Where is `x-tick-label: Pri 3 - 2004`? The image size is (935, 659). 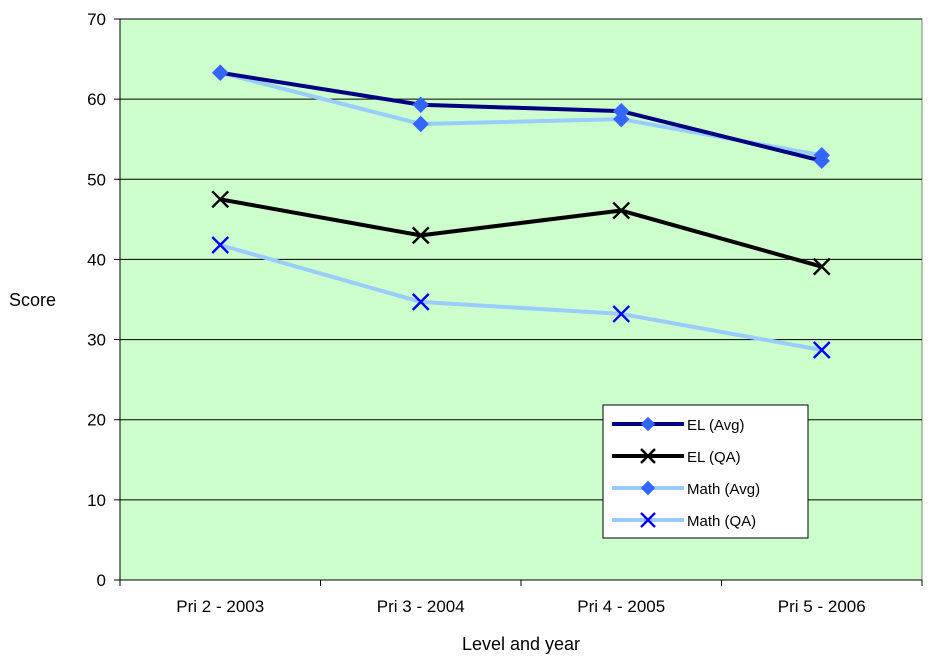 x-tick-label: Pri 3 - 2004 is located at coordinates (421, 606).